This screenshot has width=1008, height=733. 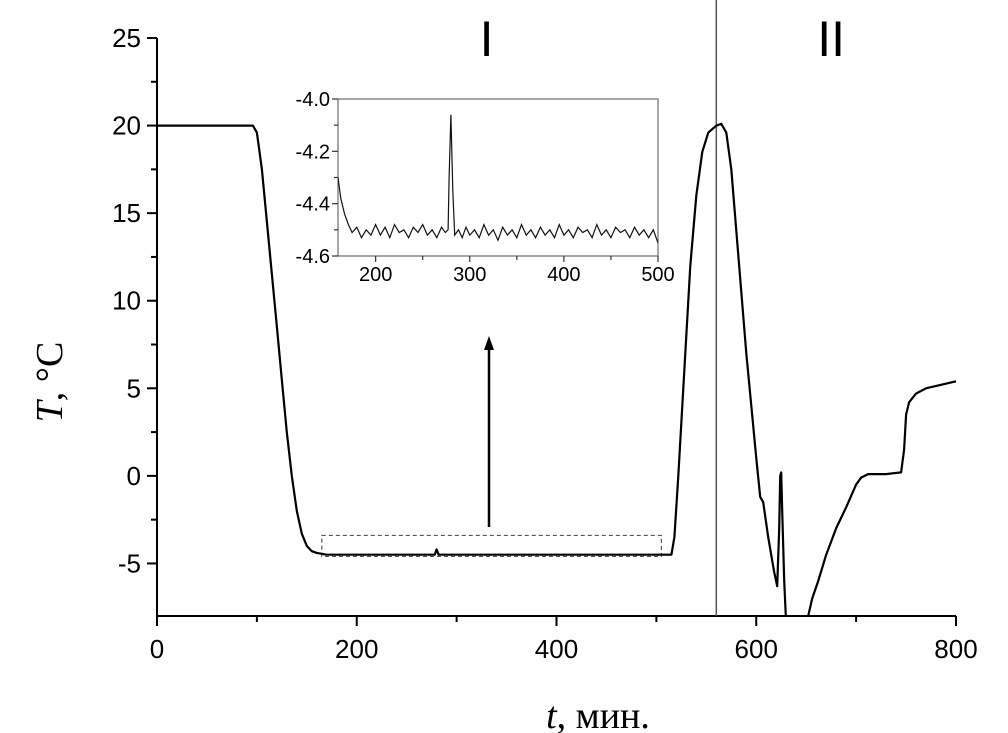 What do you see at coordinates (563, 275) in the screenshot?
I see `inset-x-tick-label: 400` at bounding box center [563, 275].